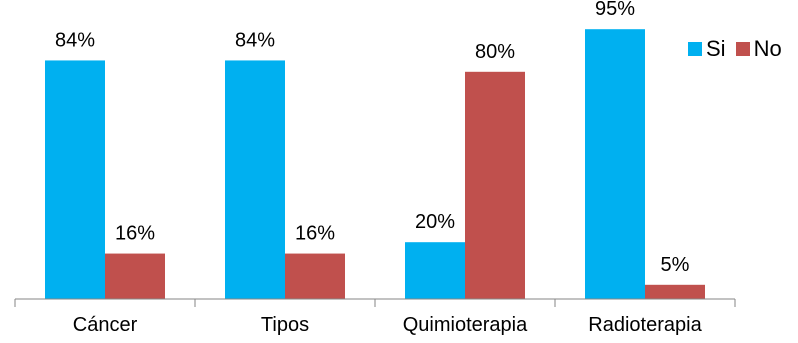  I want to click on value-label-no-0: 16%, so click(135, 234).